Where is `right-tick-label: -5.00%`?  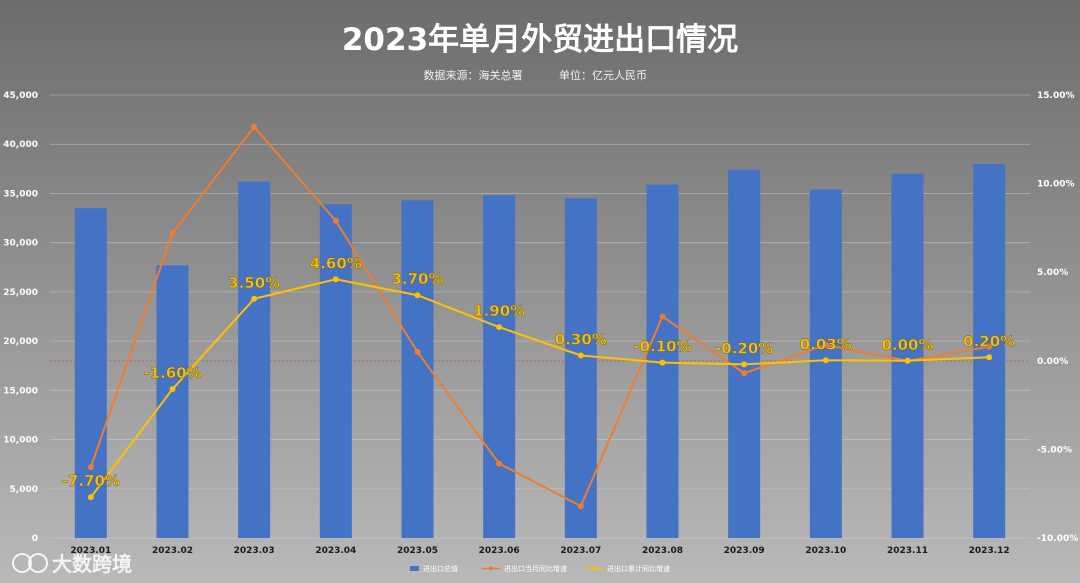
right-tick-label: -5.00% is located at coordinates (1054, 450).